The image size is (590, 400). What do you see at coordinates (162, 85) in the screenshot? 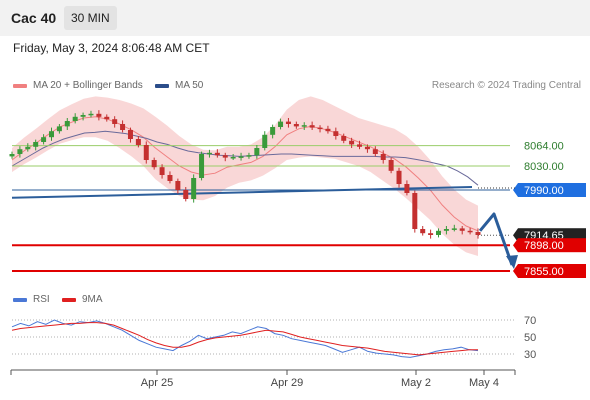
I see `ma50-swatch-icon` at bounding box center [162, 85].